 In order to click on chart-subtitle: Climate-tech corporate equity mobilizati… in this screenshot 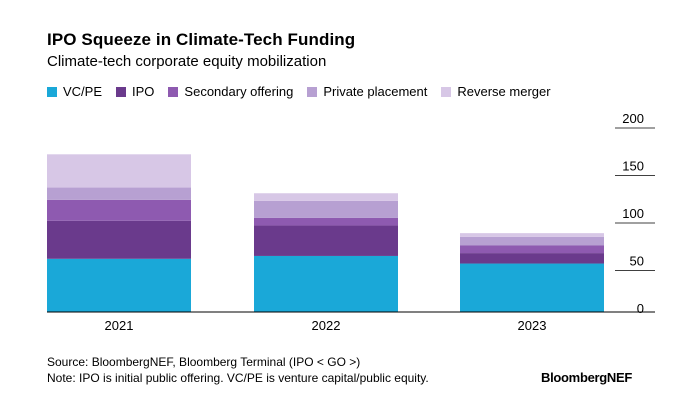, I will do `click(187, 61)`.